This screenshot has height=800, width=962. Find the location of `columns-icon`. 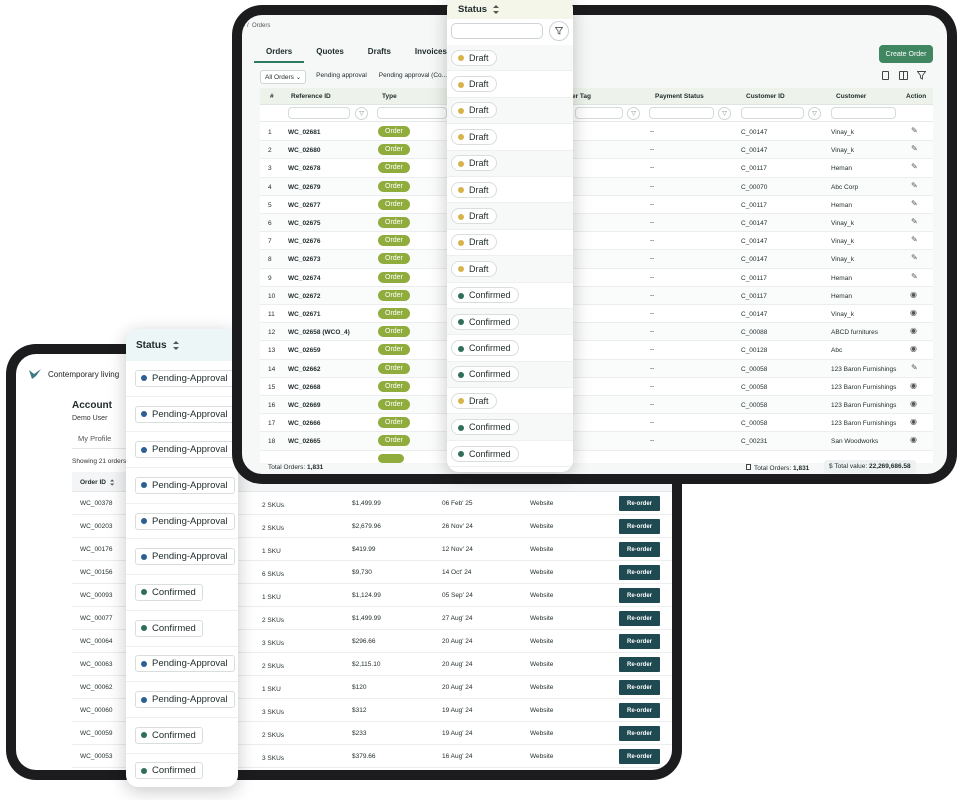

columns-icon is located at coordinates (903, 75).